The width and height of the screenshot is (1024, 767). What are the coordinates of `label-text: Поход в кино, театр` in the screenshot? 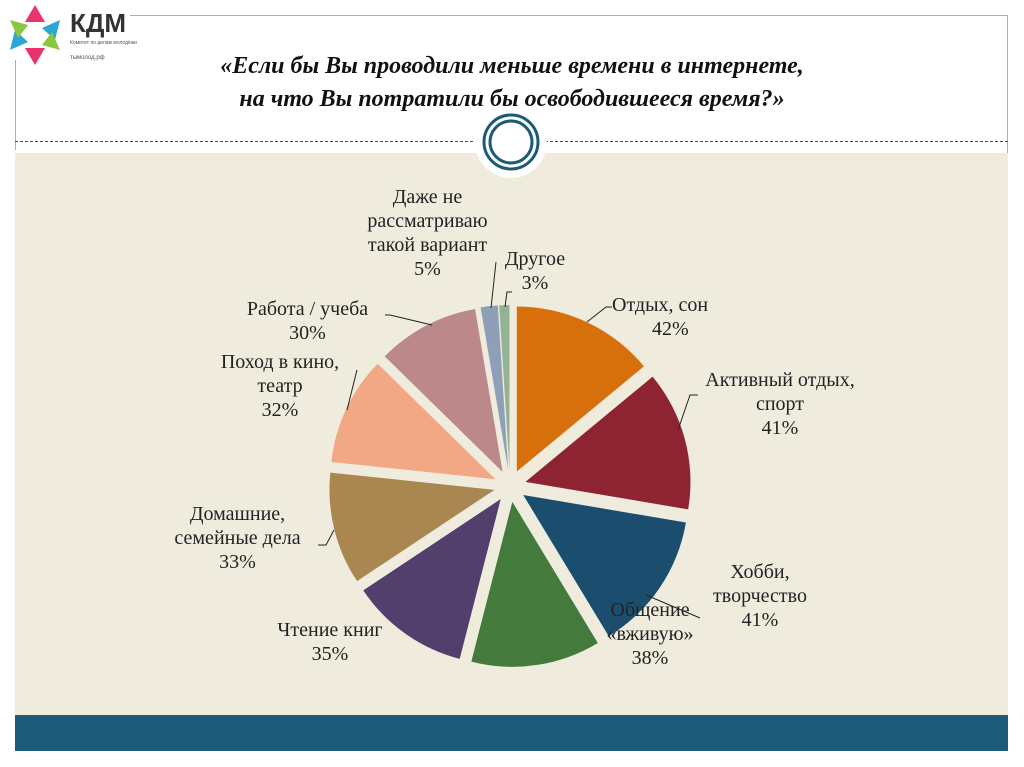 It's located at (280, 374).